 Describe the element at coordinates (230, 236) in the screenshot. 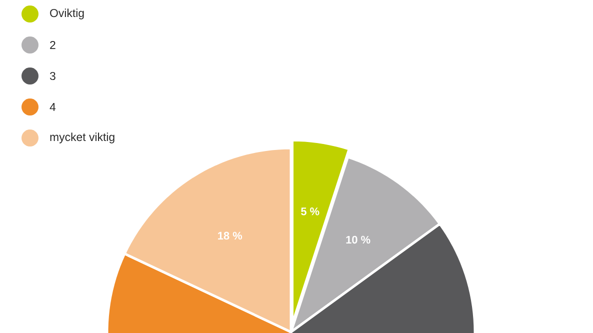

I see `data-label: 18 %` at that location.